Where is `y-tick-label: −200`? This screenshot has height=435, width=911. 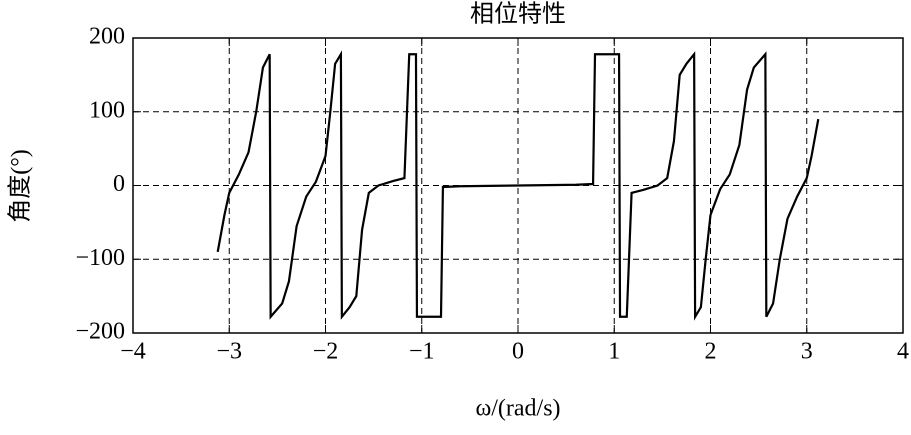
y-tick-label: −200 is located at coordinates (100, 332).